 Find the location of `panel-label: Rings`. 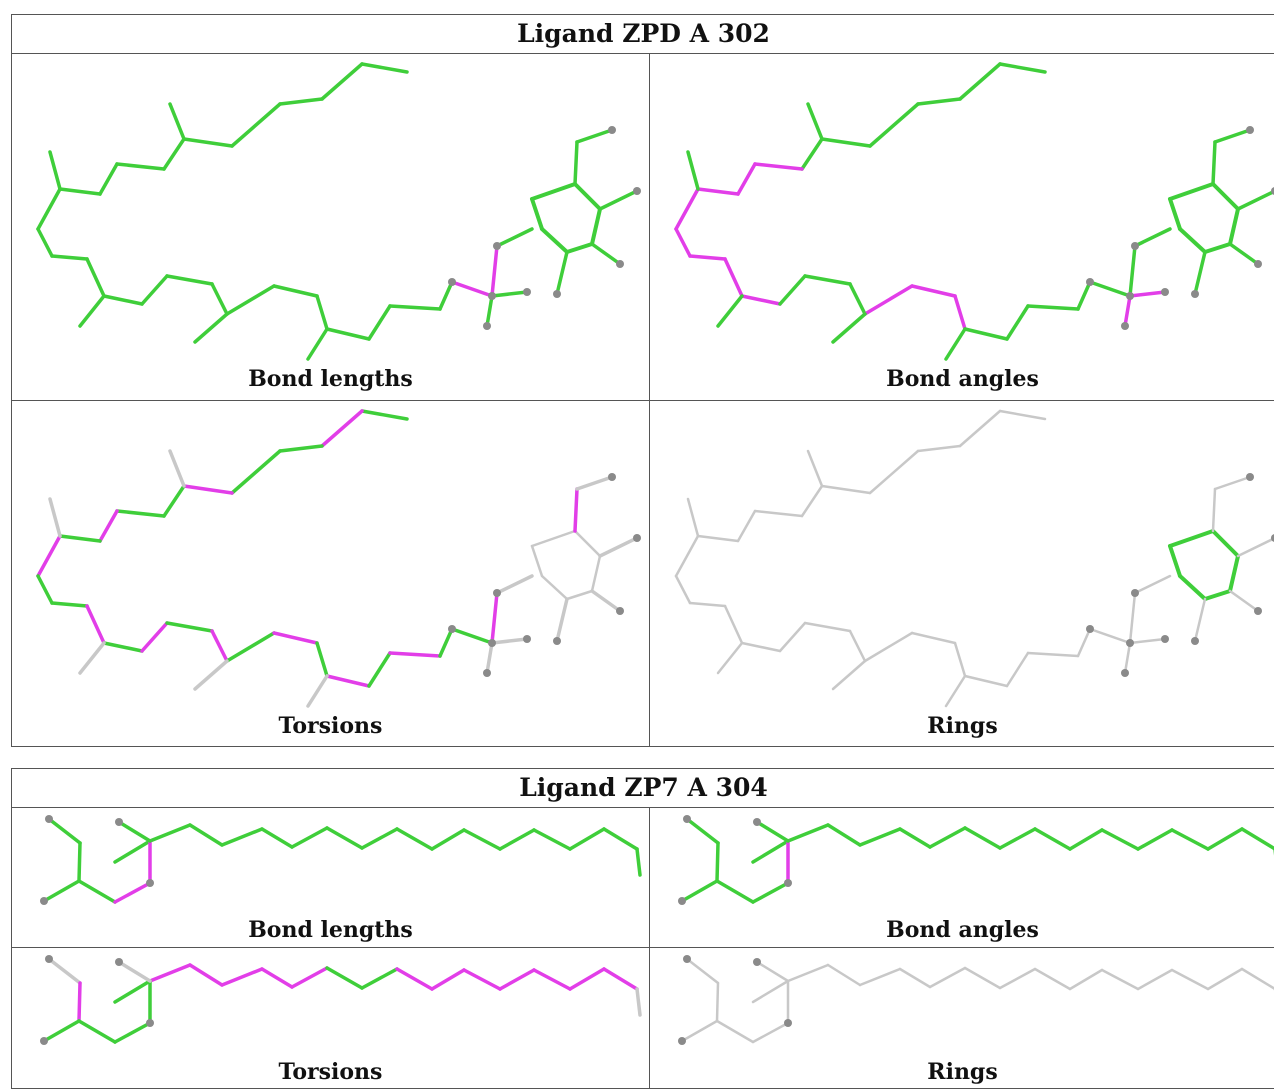

panel-label: Rings is located at coordinates (962, 726).